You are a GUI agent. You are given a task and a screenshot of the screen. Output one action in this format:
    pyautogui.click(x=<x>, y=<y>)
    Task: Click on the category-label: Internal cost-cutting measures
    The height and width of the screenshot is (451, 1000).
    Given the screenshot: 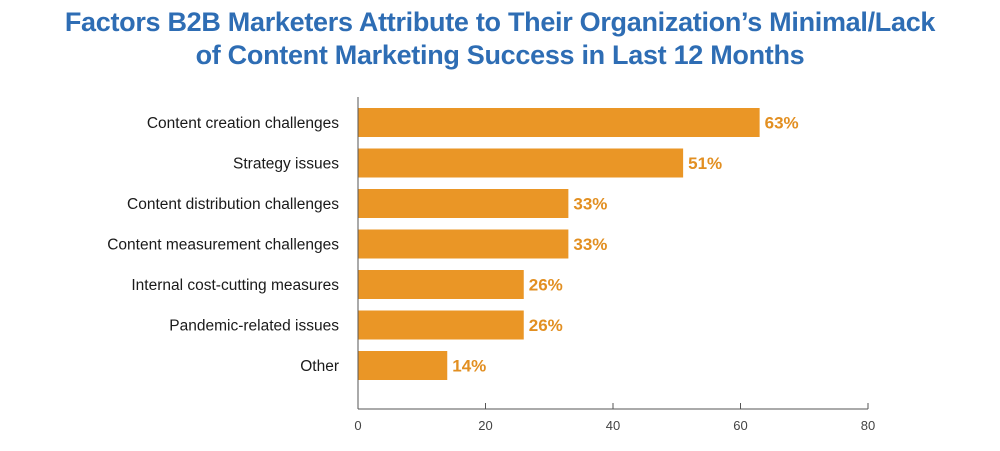 What is the action you would take?
    pyautogui.click(x=235, y=285)
    